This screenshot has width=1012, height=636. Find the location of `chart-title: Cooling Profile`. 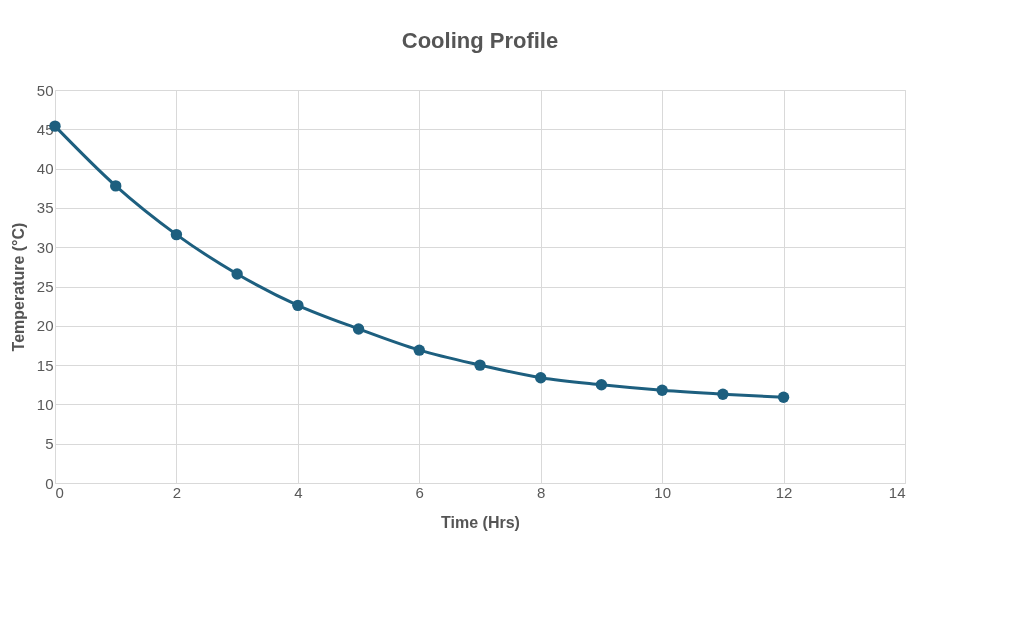

chart-title: Cooling Profile is located at coordinates (480, 40).